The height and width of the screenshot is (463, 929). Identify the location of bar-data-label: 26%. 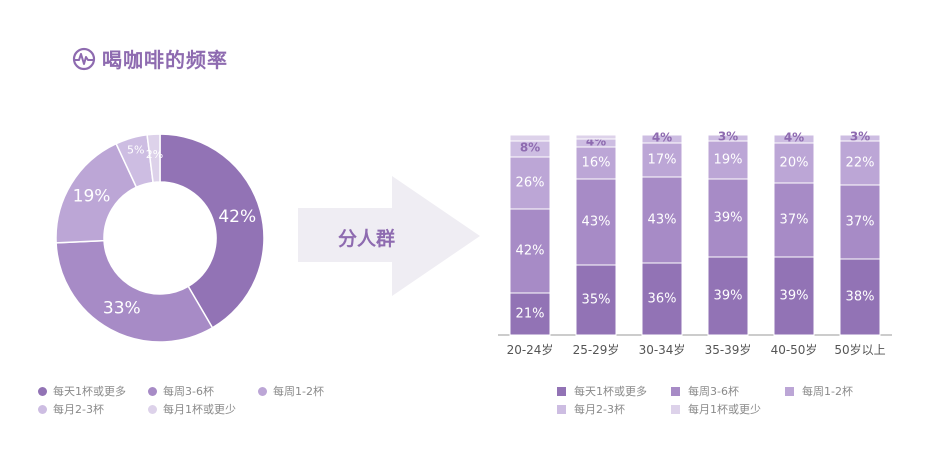
(530, 183).